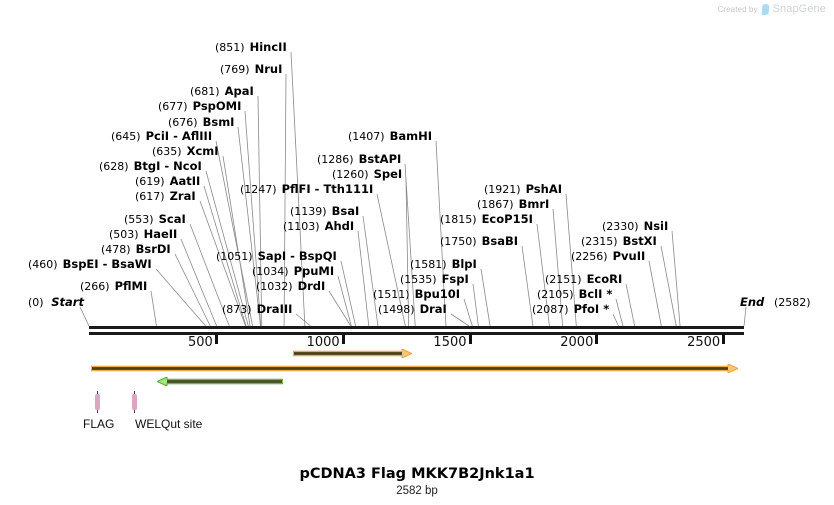 The width and height of the screenshot is (834, 505). Describe the element at coordinates (428, 264) in the screenshot. I see `enzyme-position: (1581)` at that location.